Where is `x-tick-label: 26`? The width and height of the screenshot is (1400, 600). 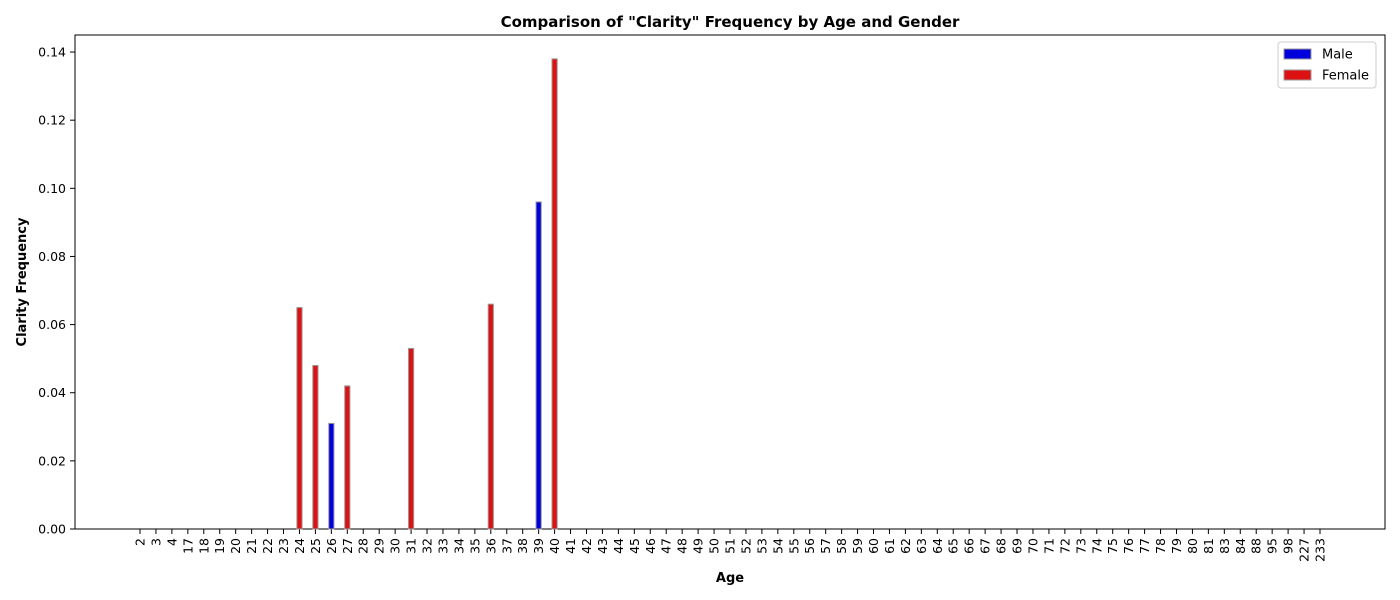
x-tick-label: 26 is located at coordinates (331, 546).